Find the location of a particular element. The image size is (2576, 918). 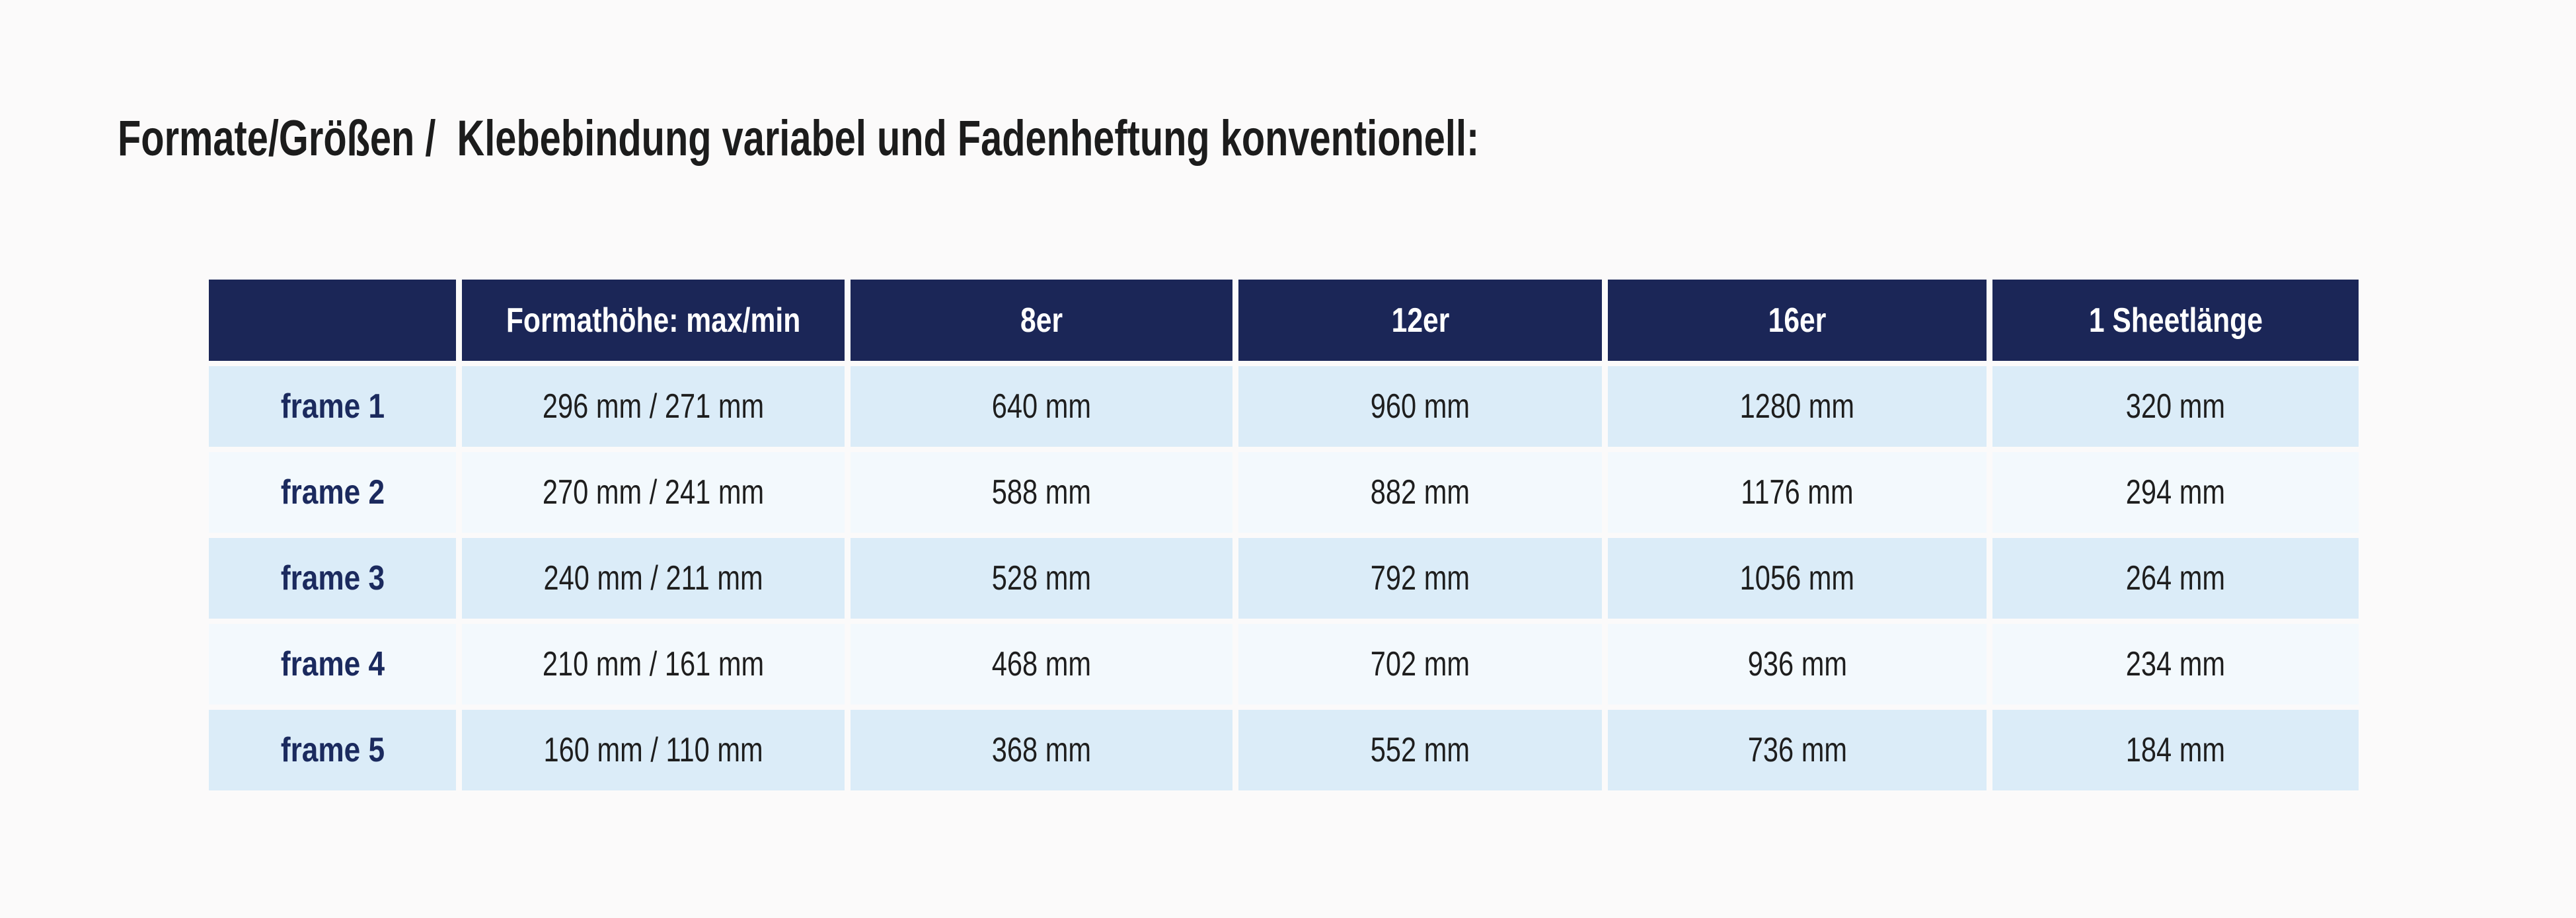

value-cell: 296 mm / 271 mm is located at coordinates (653, 406).